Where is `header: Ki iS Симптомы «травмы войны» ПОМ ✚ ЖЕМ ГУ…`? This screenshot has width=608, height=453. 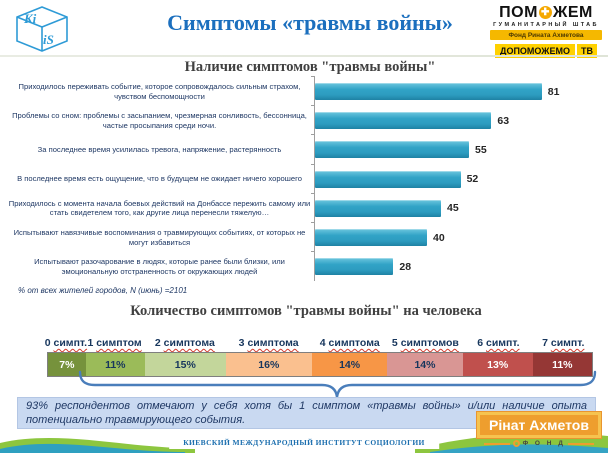 header: Ki iS Симптомы «травмы войны» ПОМ ✚ ЖЕМ ГУ… is located at coordinates (304, 29).